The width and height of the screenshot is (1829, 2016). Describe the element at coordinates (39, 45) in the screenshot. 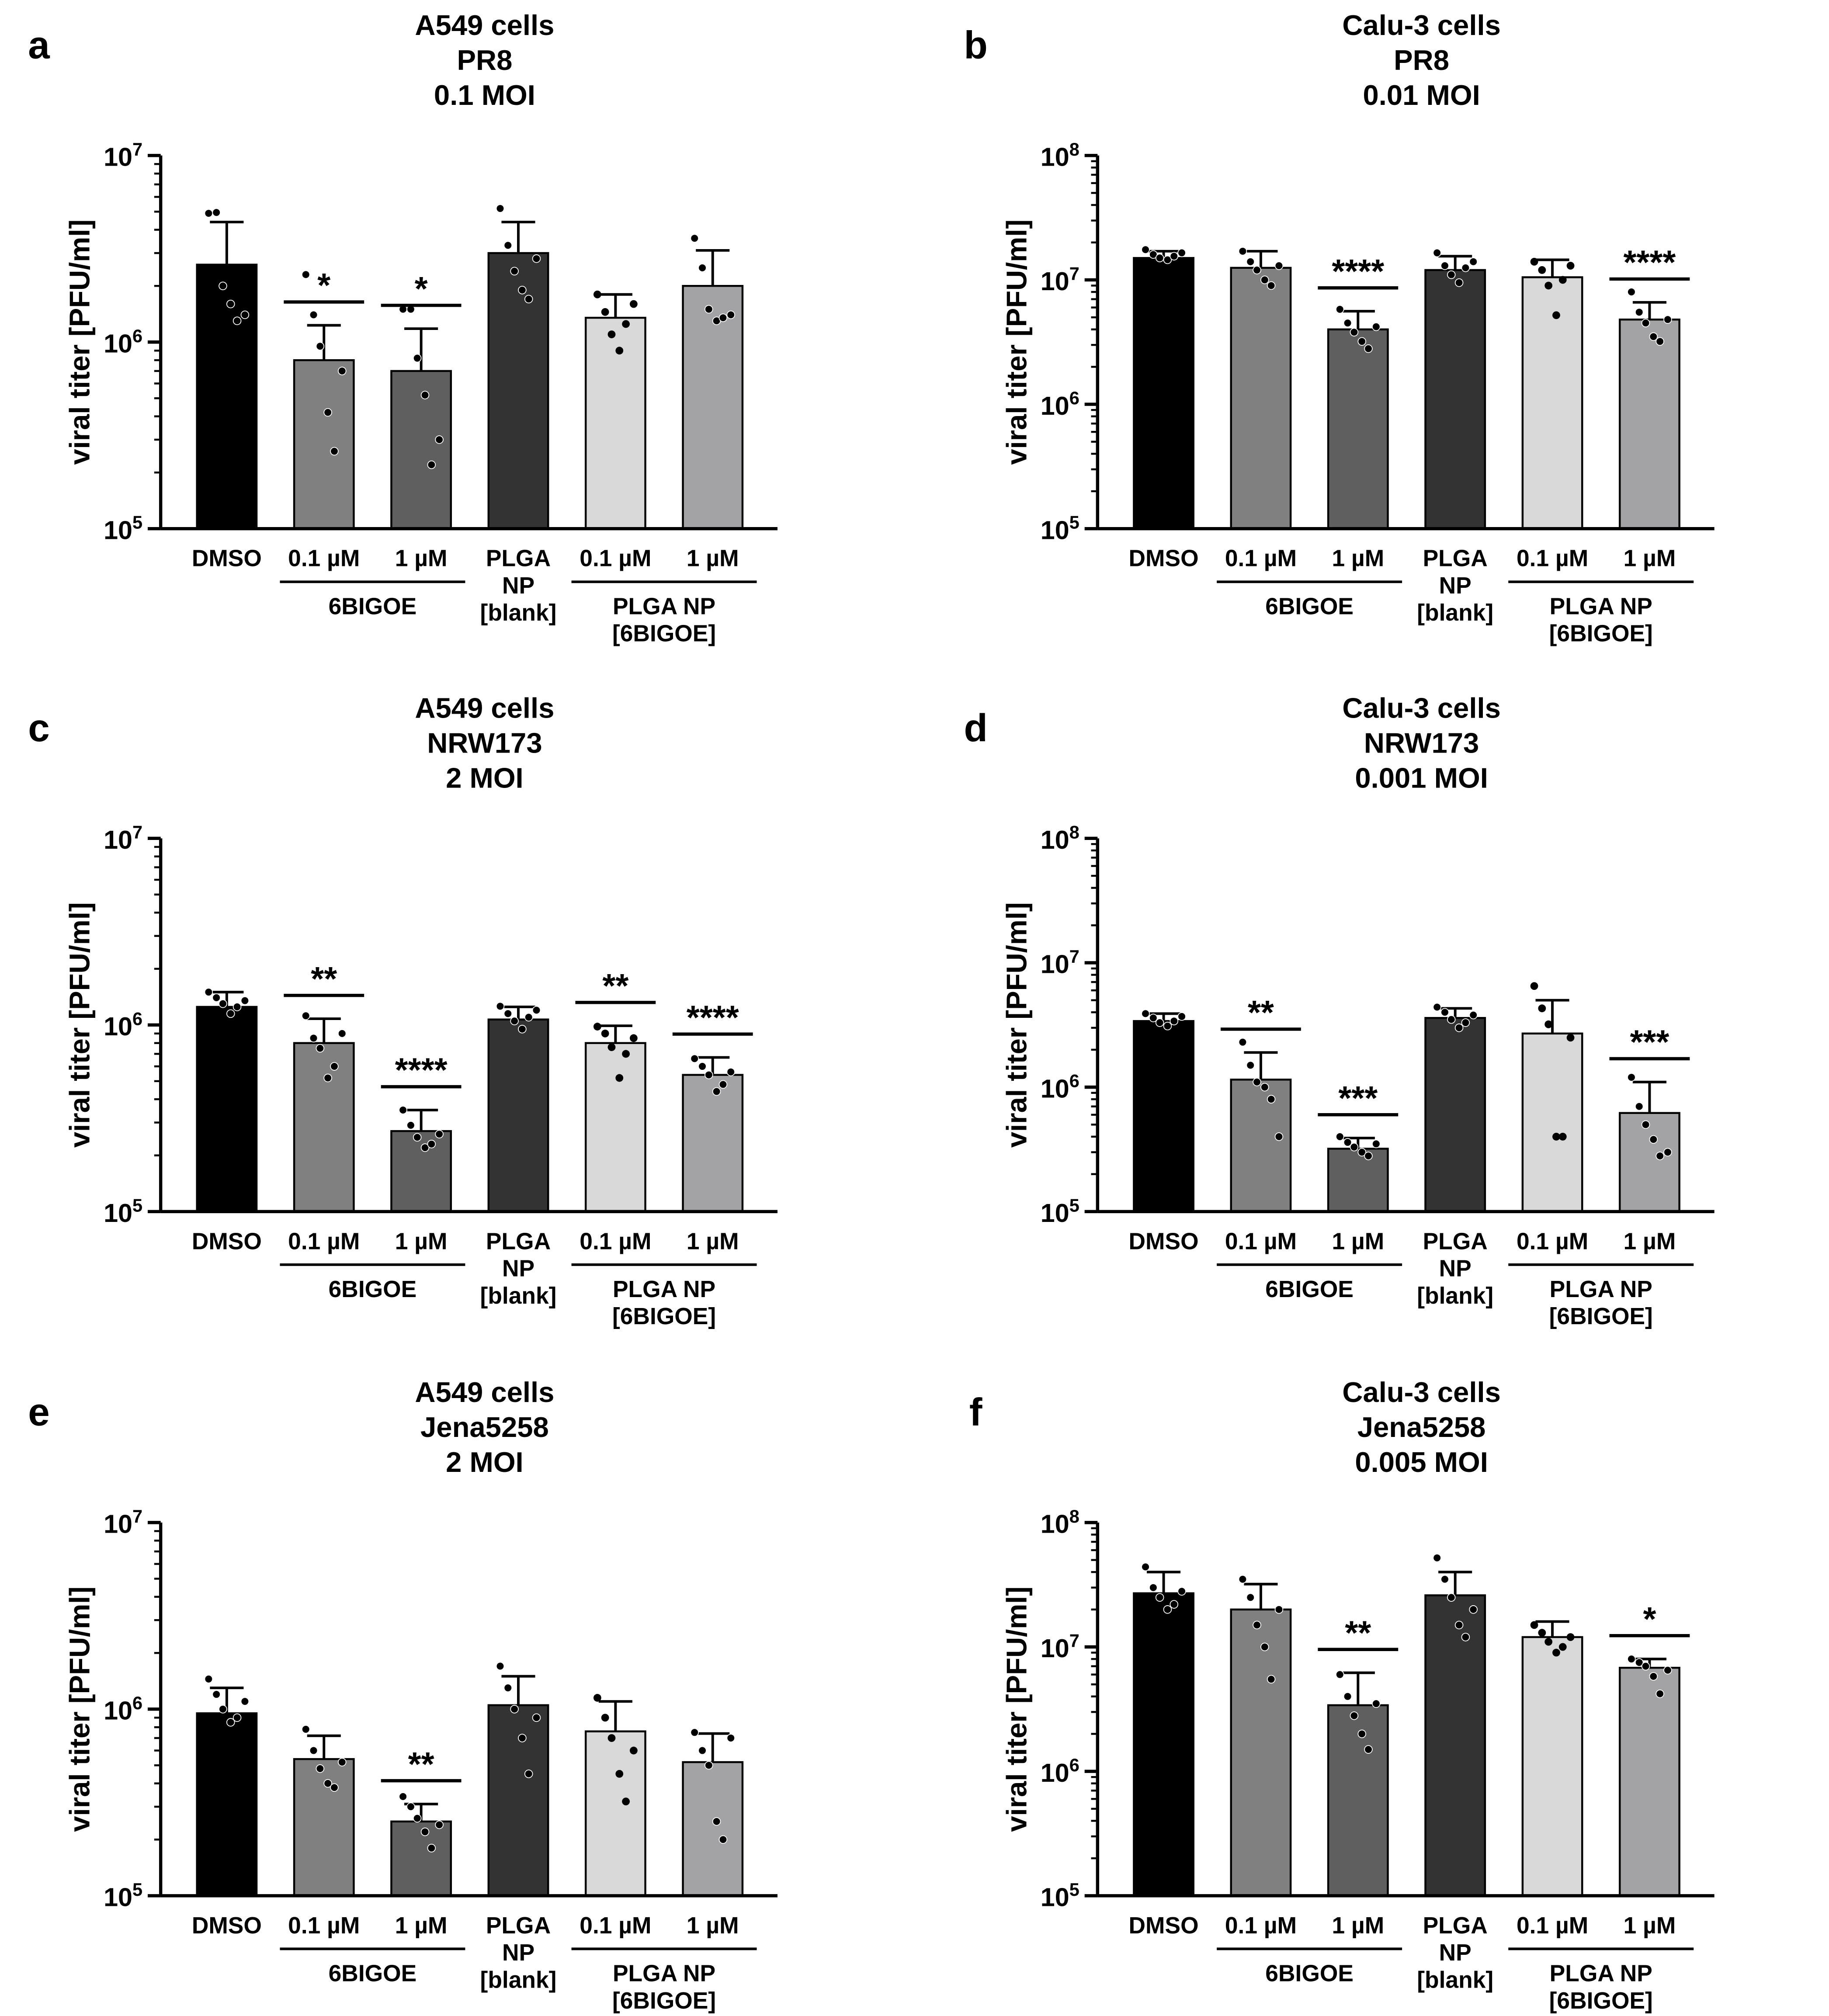

I see `panel-letter: a` at that location.